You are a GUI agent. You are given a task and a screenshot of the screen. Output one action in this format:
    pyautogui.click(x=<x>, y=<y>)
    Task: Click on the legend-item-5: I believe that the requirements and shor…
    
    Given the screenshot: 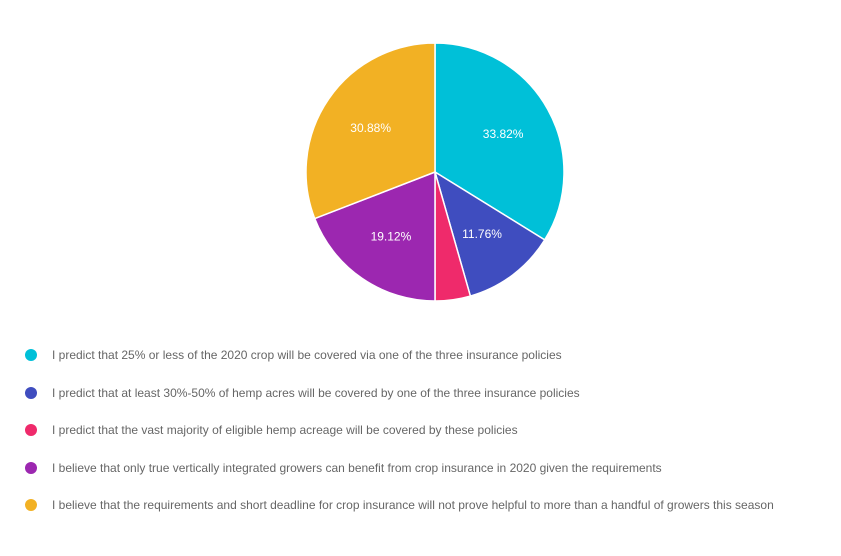 What is the action you would take?
    pyautogui.click(x=399, y=505)
    